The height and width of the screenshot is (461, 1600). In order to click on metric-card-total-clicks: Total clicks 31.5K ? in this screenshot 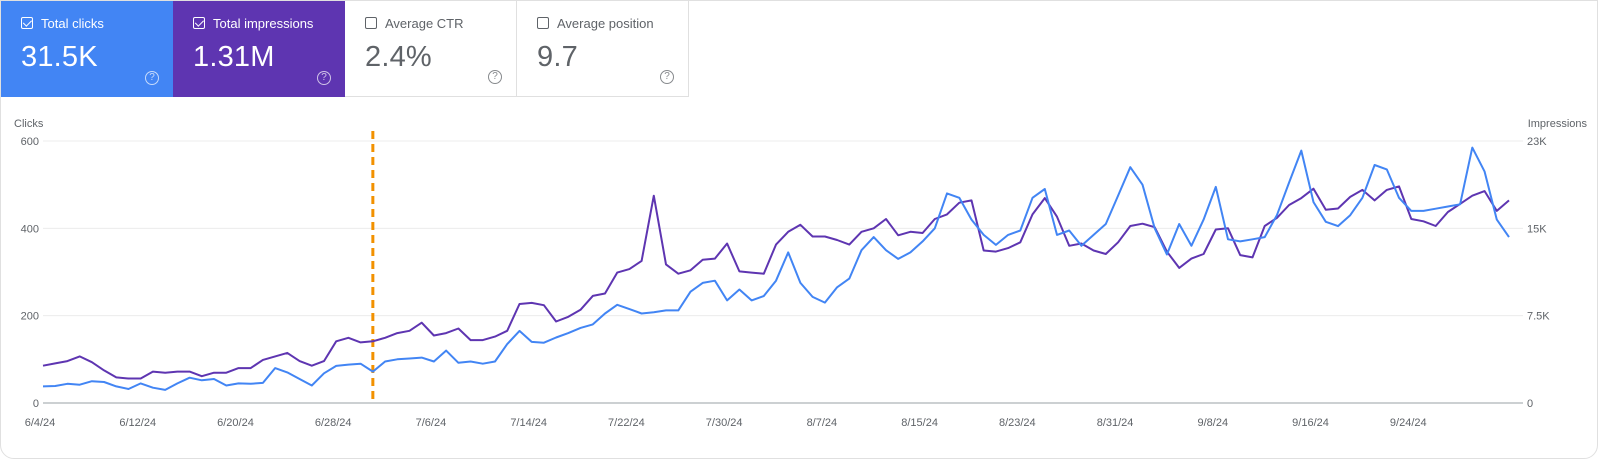, I will do `click(87, 49)`.